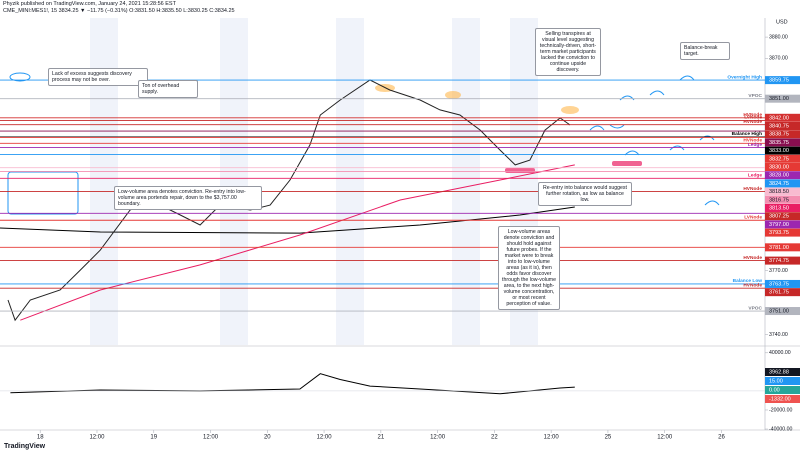  Describe the element at coordinates (381, 438) in the screenshot. I see `x-tick-label: 21` at that location.